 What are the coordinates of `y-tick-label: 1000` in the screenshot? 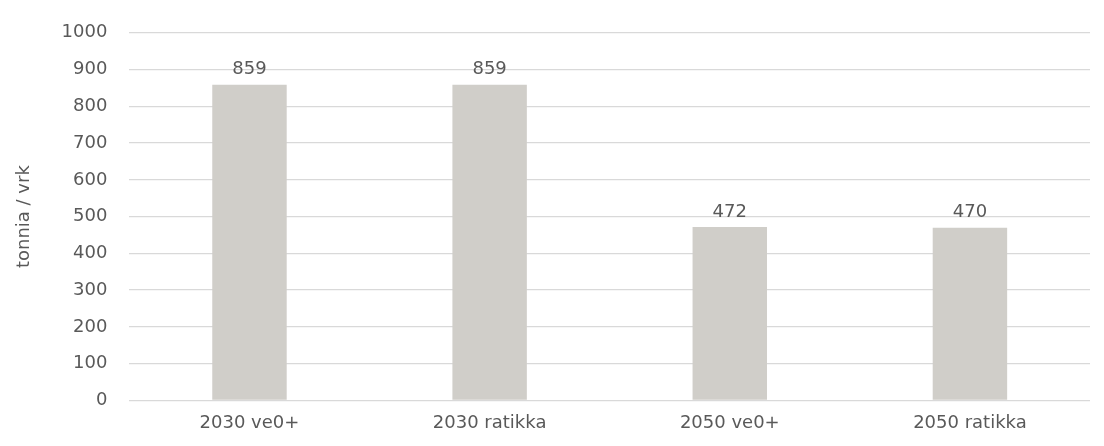 It's located at (84, 31).